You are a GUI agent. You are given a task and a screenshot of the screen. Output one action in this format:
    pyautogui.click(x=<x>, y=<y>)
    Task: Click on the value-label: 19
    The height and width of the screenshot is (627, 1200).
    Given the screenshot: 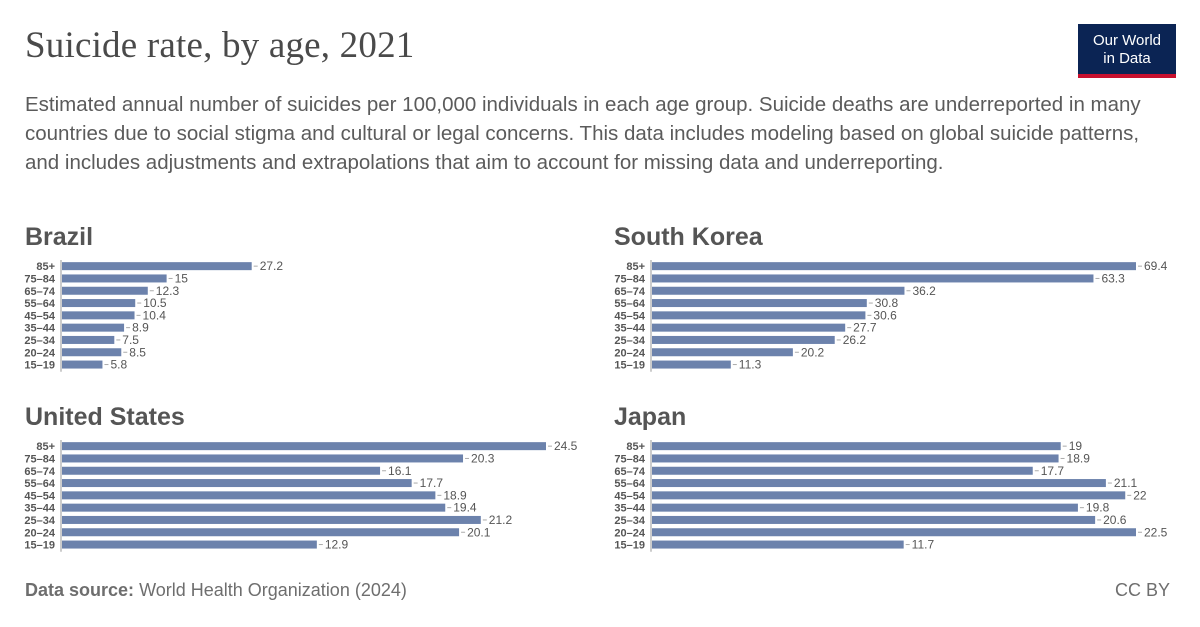 What is the action you would take?
    pyautogui.click(x=1076, y=446)
    